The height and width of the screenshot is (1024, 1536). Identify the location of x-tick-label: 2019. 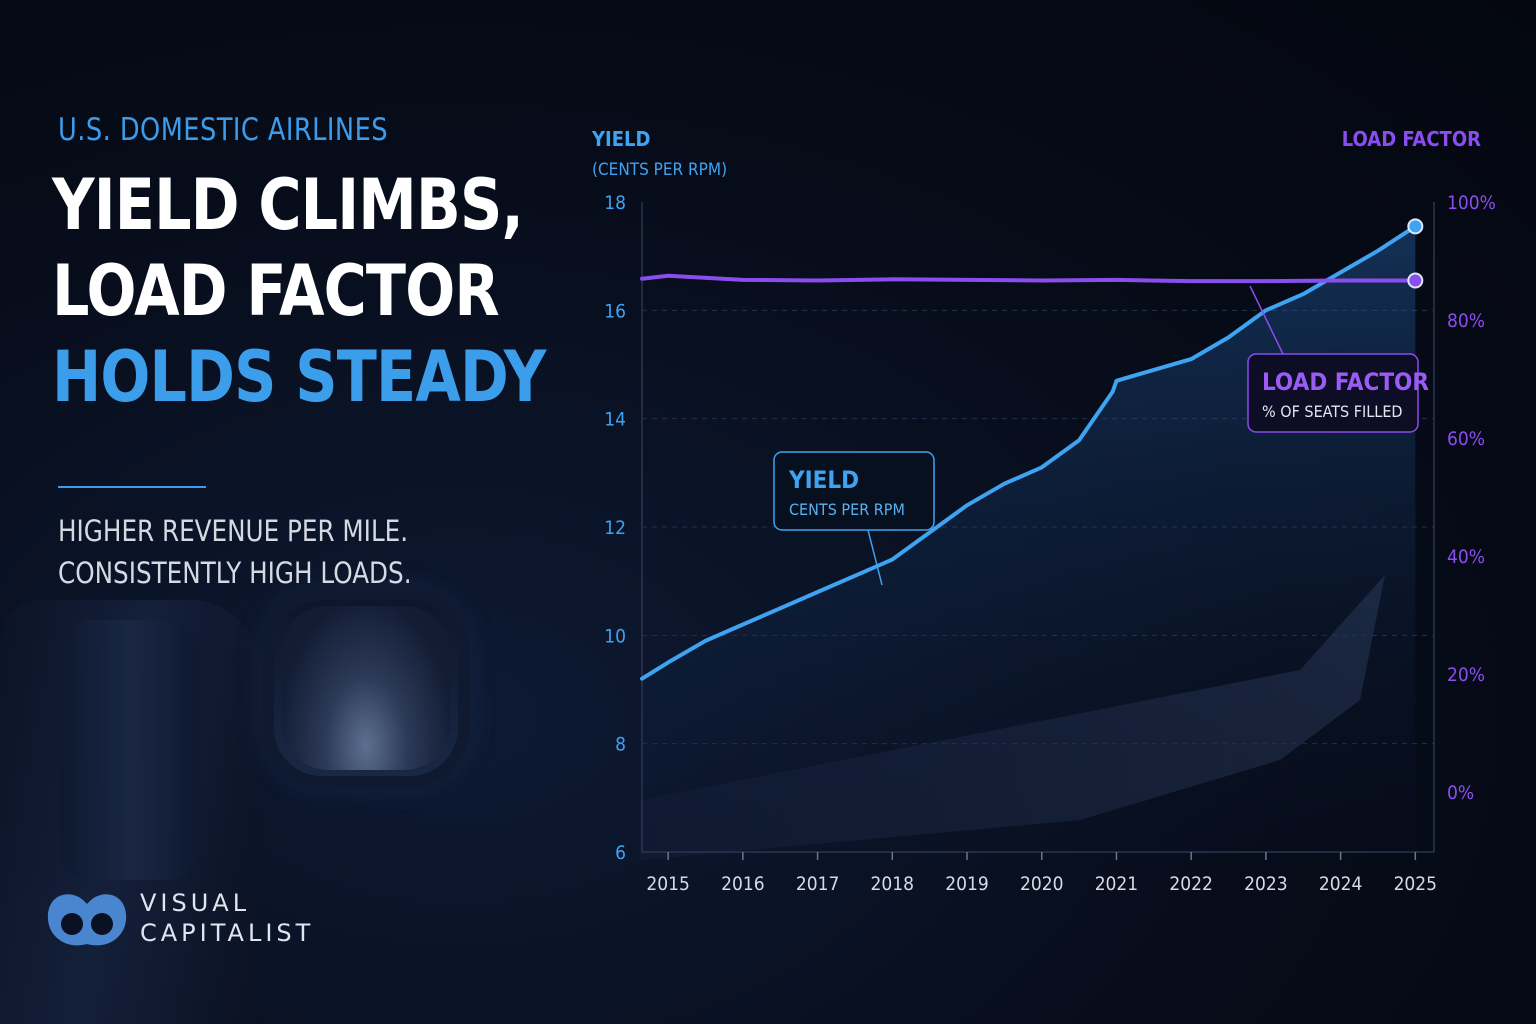
(967, 884).